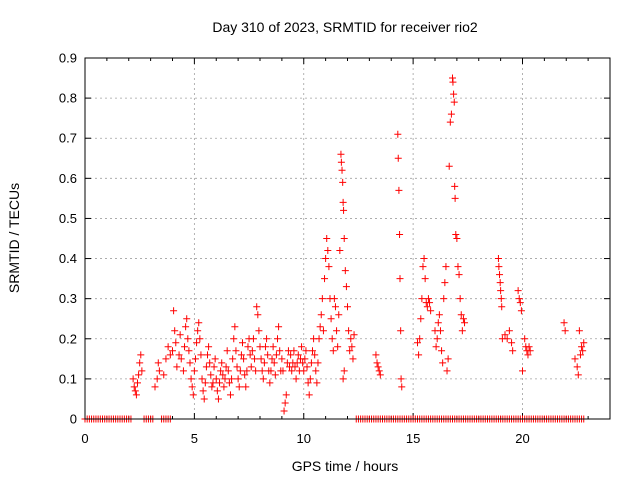 The height and width of the screenshot is (480, 640). I want to click on y-tick-label: 0.6, so click(68, 178).